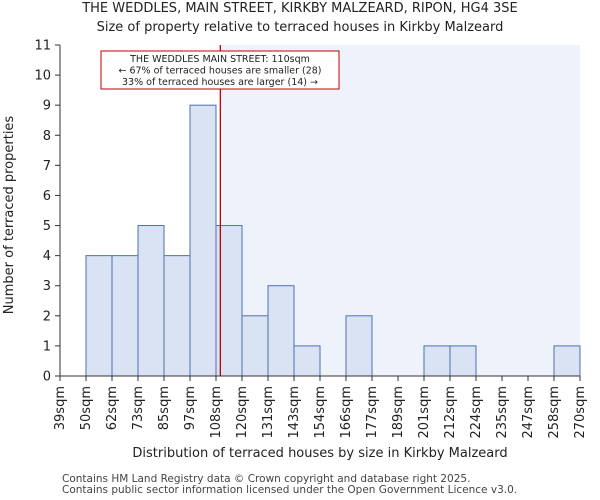  What do you see at coordinates (60, 408) in the screenshot?
I see `x-tick-label: 39sqm` at bounding box center [60, 408].